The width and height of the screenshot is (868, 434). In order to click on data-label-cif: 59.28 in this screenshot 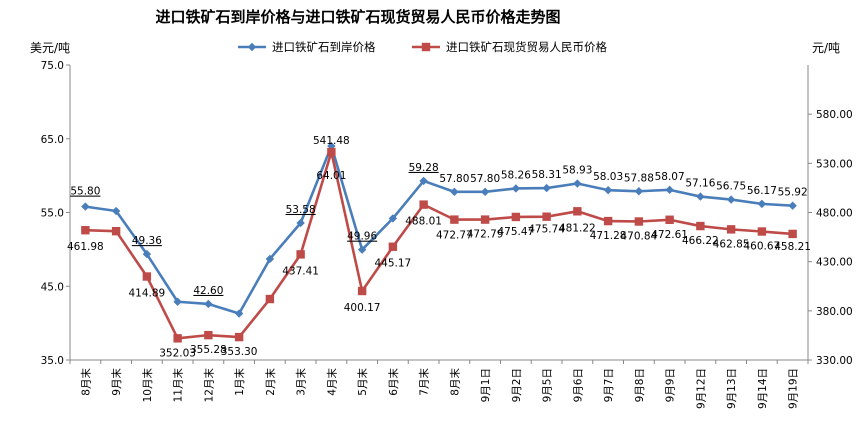, I will do `click(424, 168)`.